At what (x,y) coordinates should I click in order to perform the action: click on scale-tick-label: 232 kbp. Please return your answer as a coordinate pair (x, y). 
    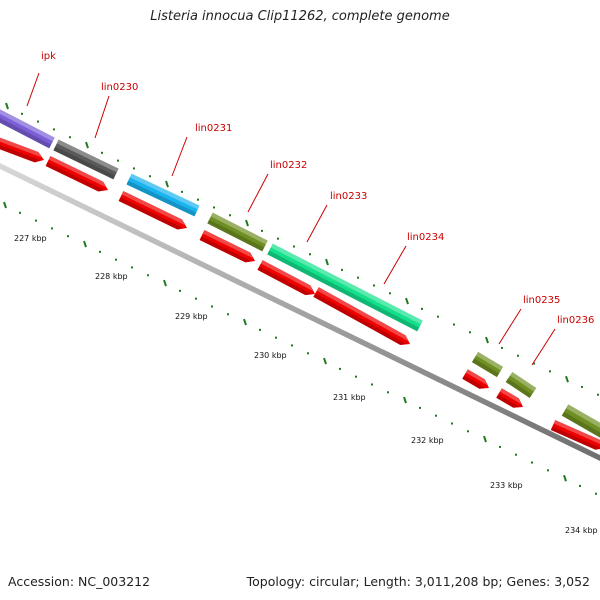
    Looking at the image, I should click on (427, 440).